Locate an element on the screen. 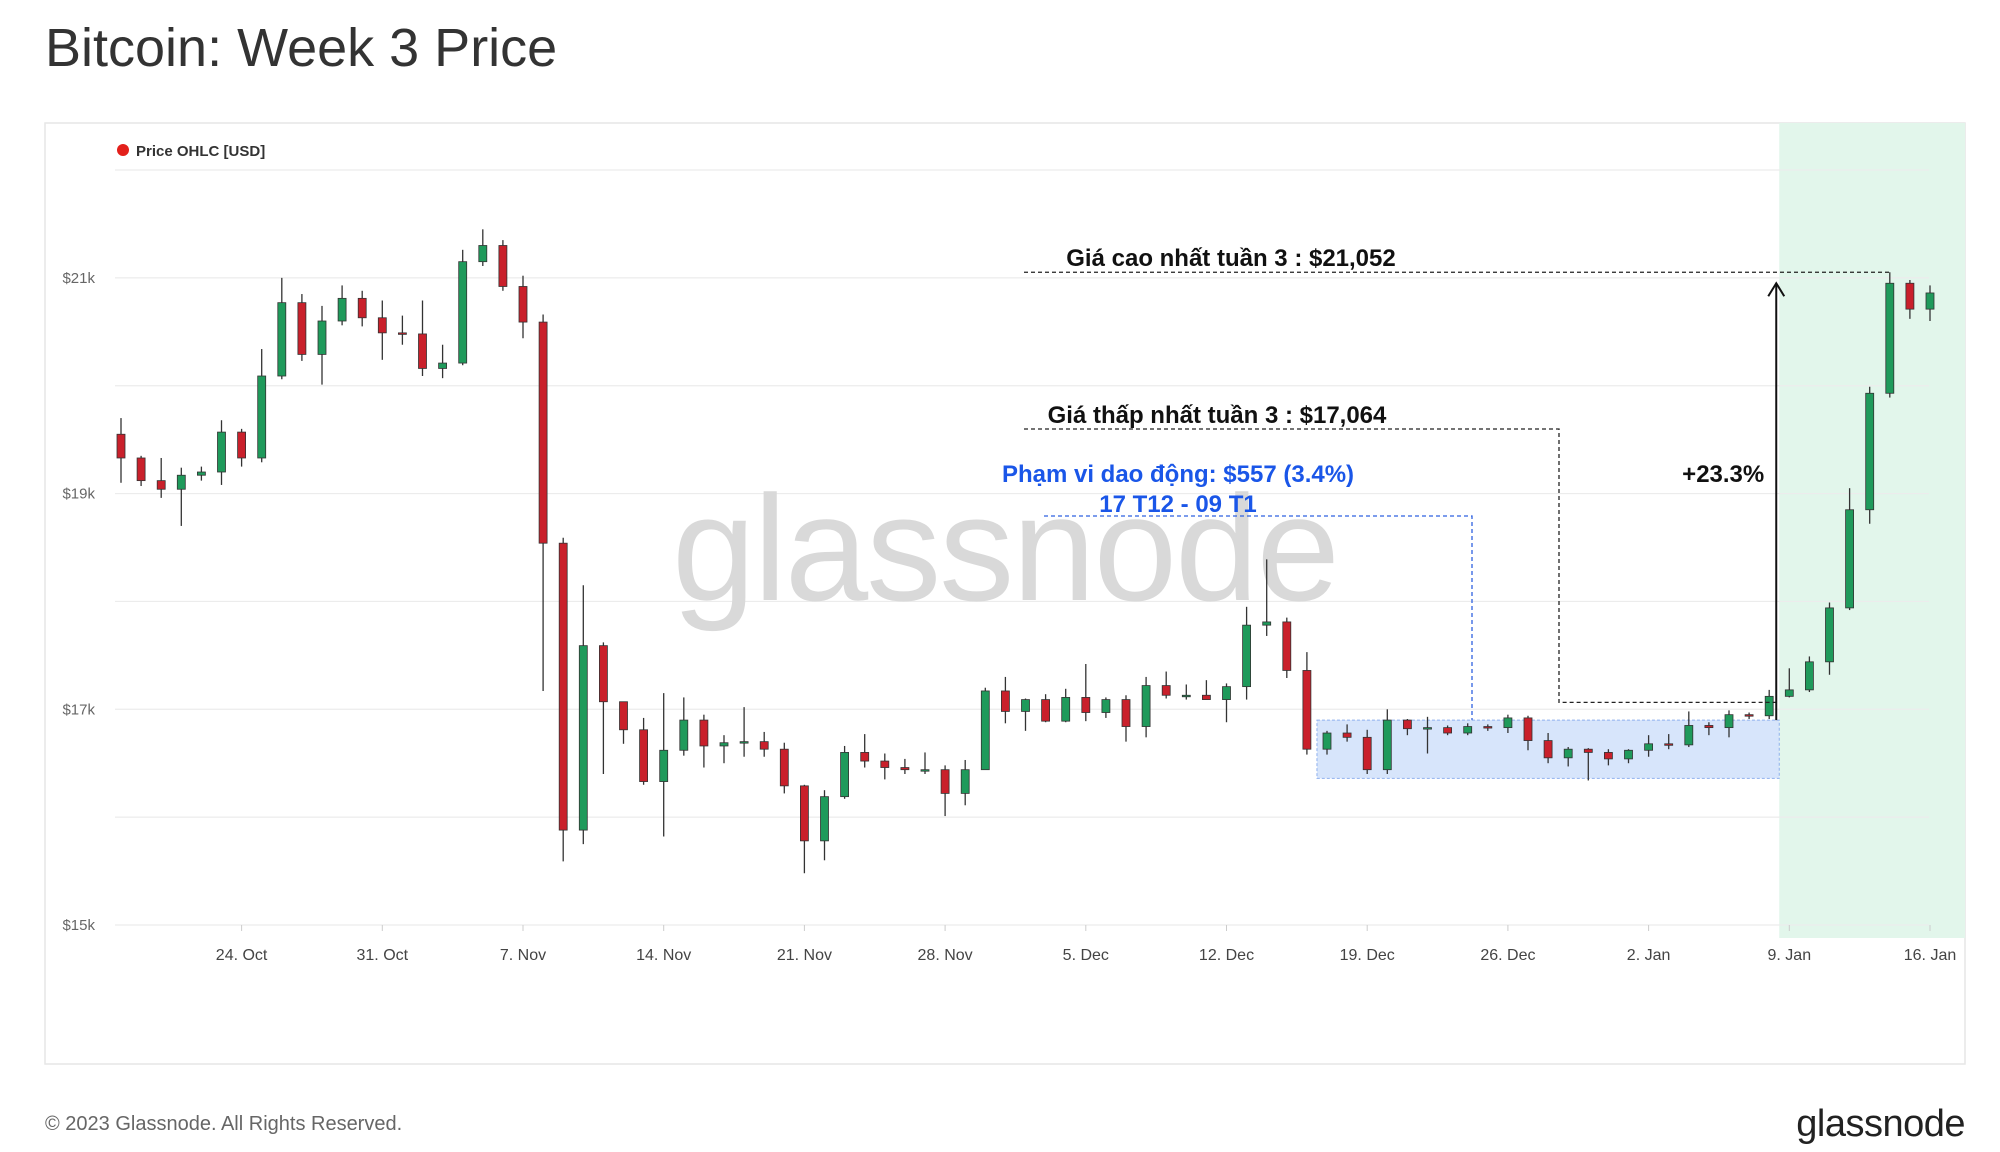 Image resolution: width=2000 pixels, height=1152 pixels. x-tick-label: 9. Jan is located at coordinates (1790, 955).